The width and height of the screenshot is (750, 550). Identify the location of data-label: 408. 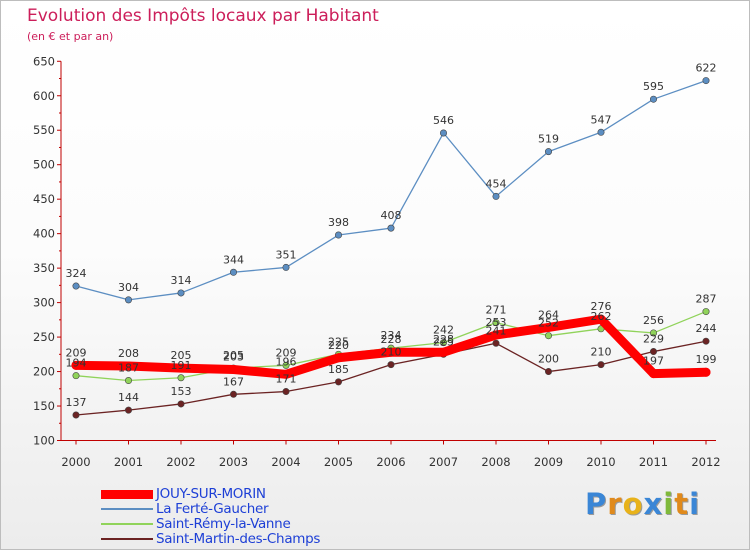
(391, 215).